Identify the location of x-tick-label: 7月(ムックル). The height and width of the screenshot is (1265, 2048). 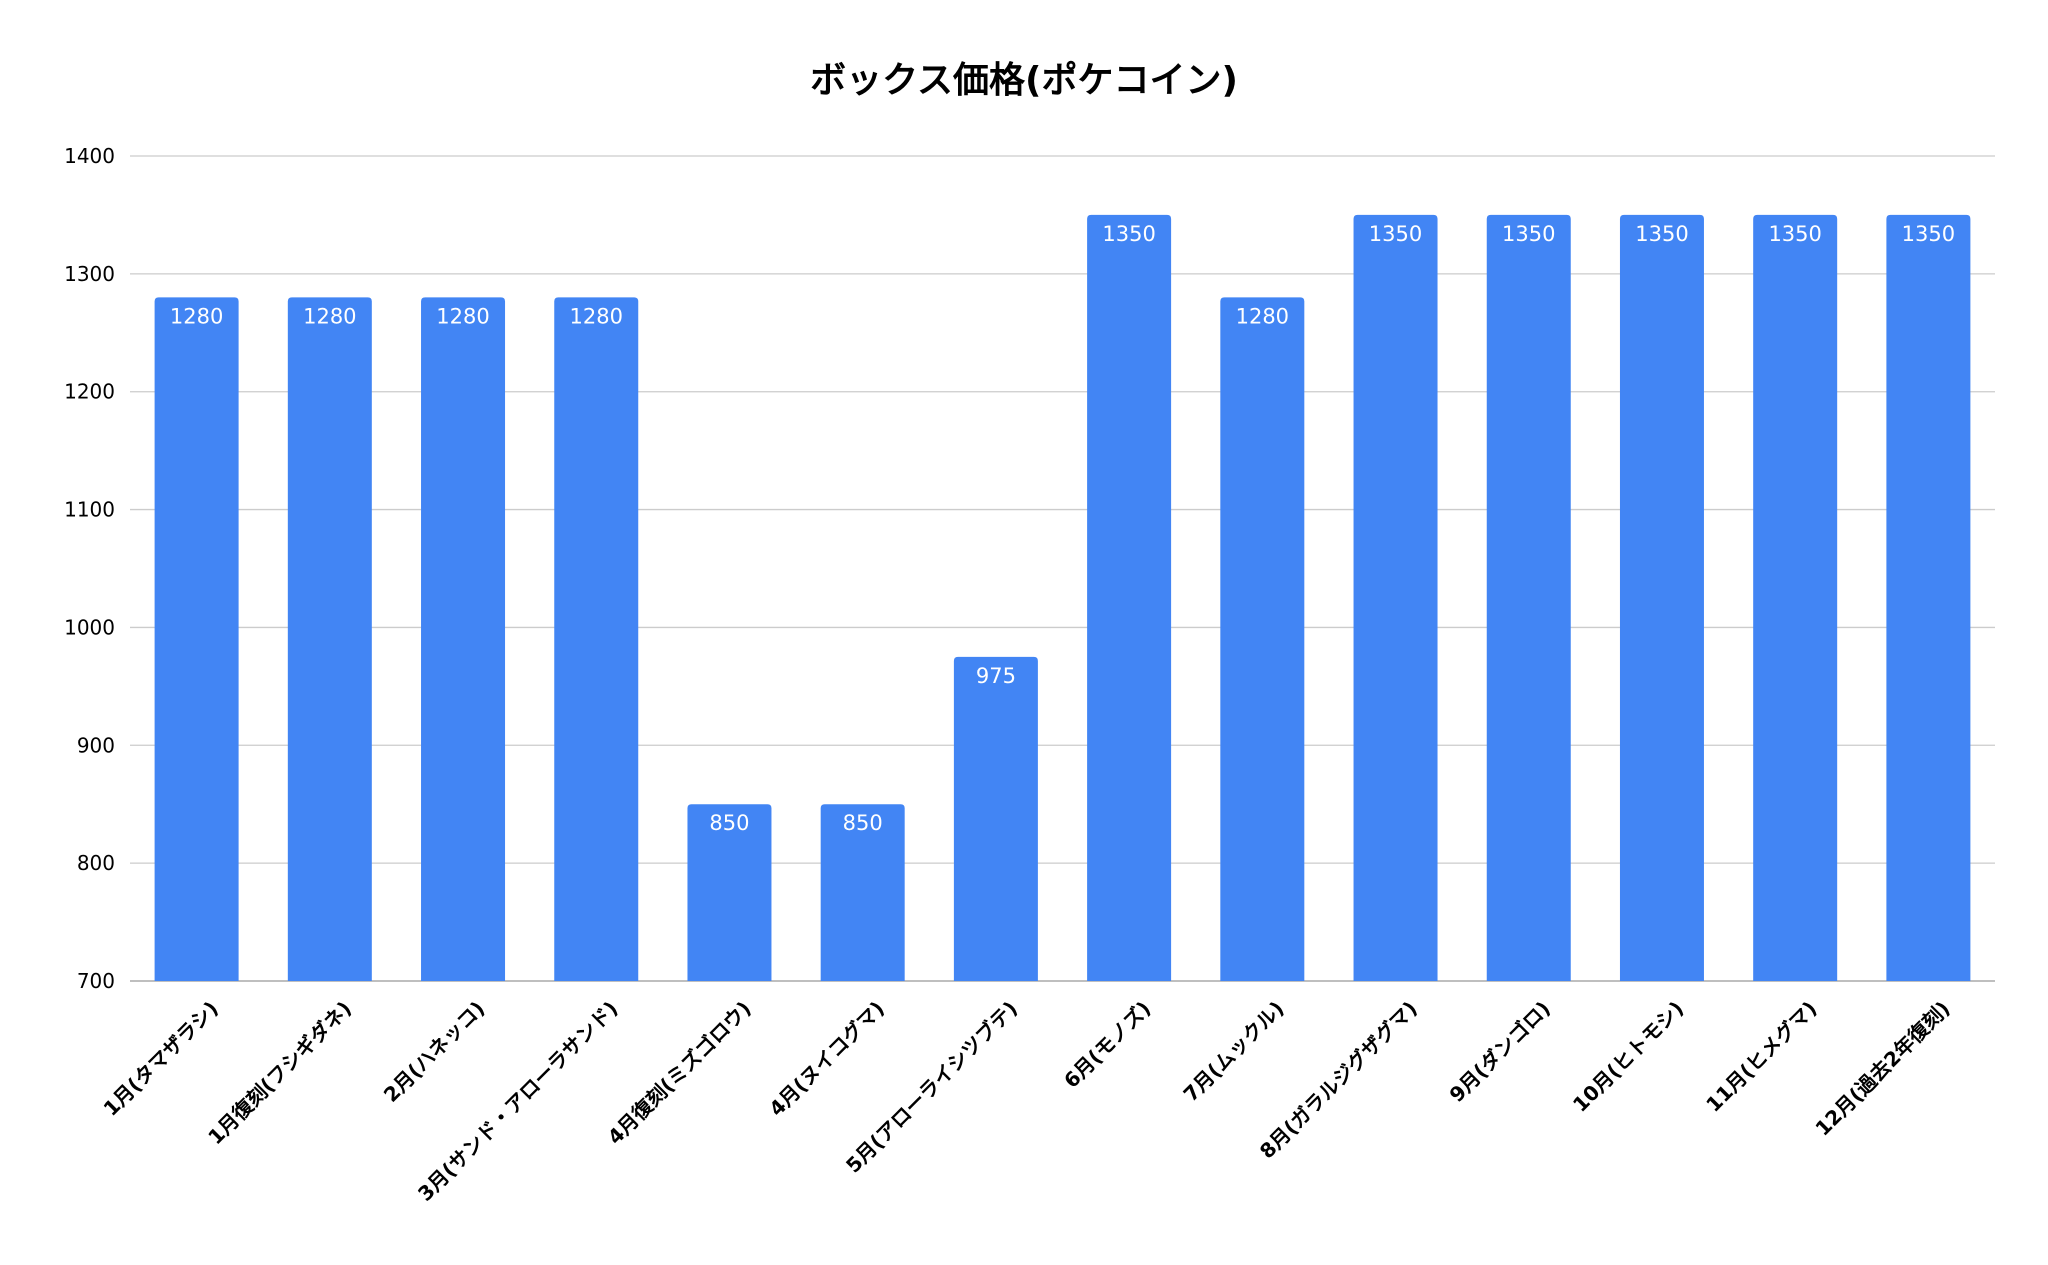
(1234, 1051).